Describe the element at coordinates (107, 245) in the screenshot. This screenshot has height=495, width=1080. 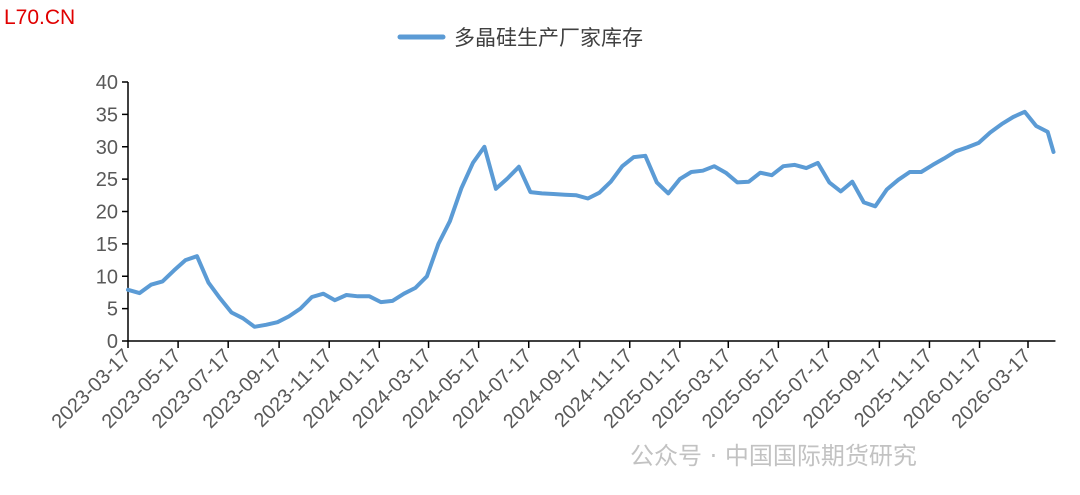
I see `y-tick-label: 15` at that location.